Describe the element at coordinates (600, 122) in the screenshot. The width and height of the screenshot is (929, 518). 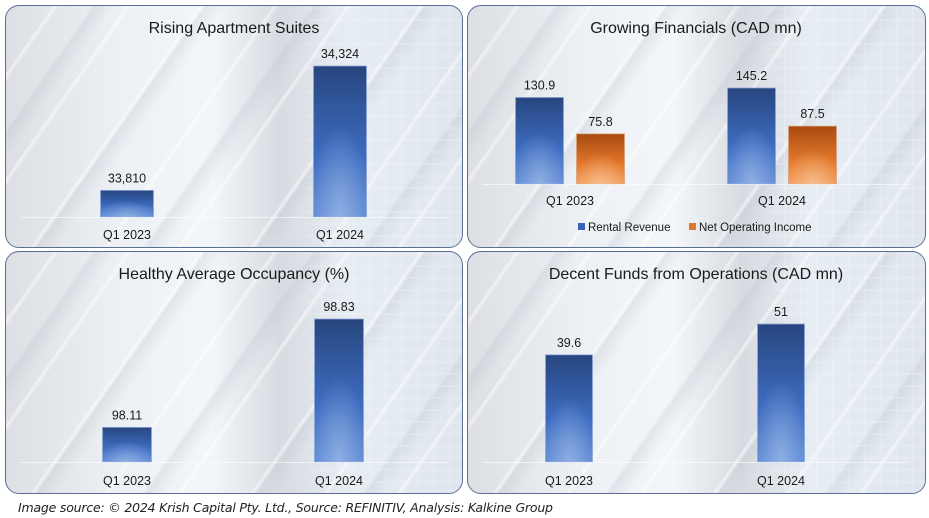
I see `data-label: 75.8` at that location.